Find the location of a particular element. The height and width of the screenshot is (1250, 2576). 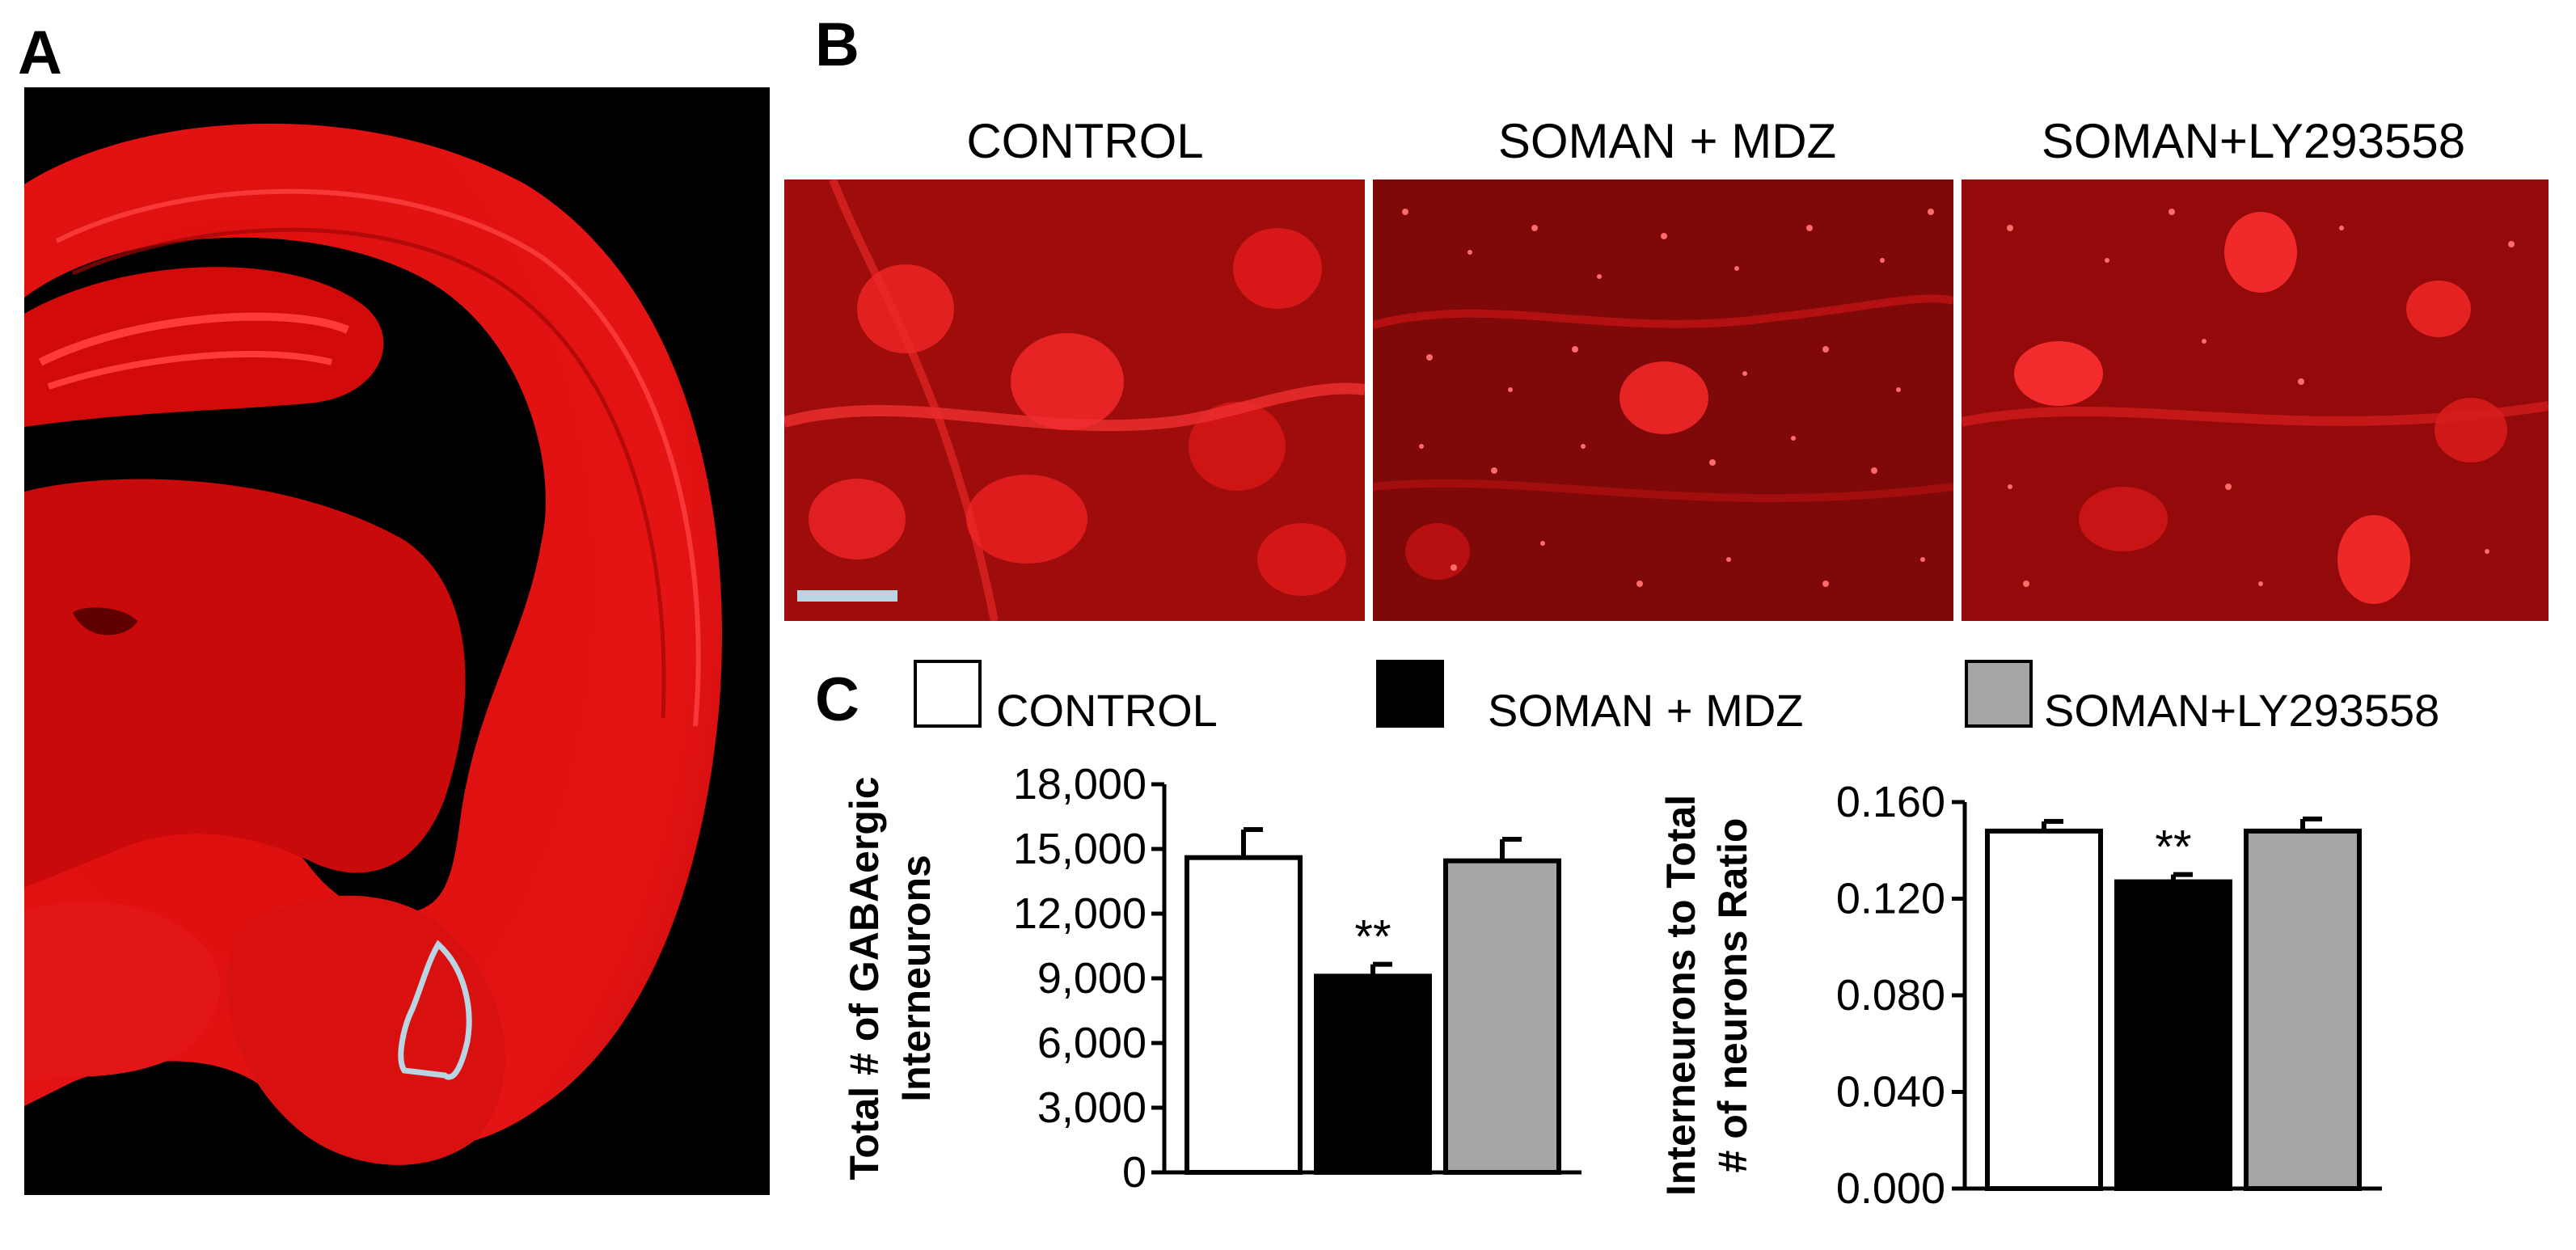

y-tick-label: 18,000 is located at coordinates (1080, 784).